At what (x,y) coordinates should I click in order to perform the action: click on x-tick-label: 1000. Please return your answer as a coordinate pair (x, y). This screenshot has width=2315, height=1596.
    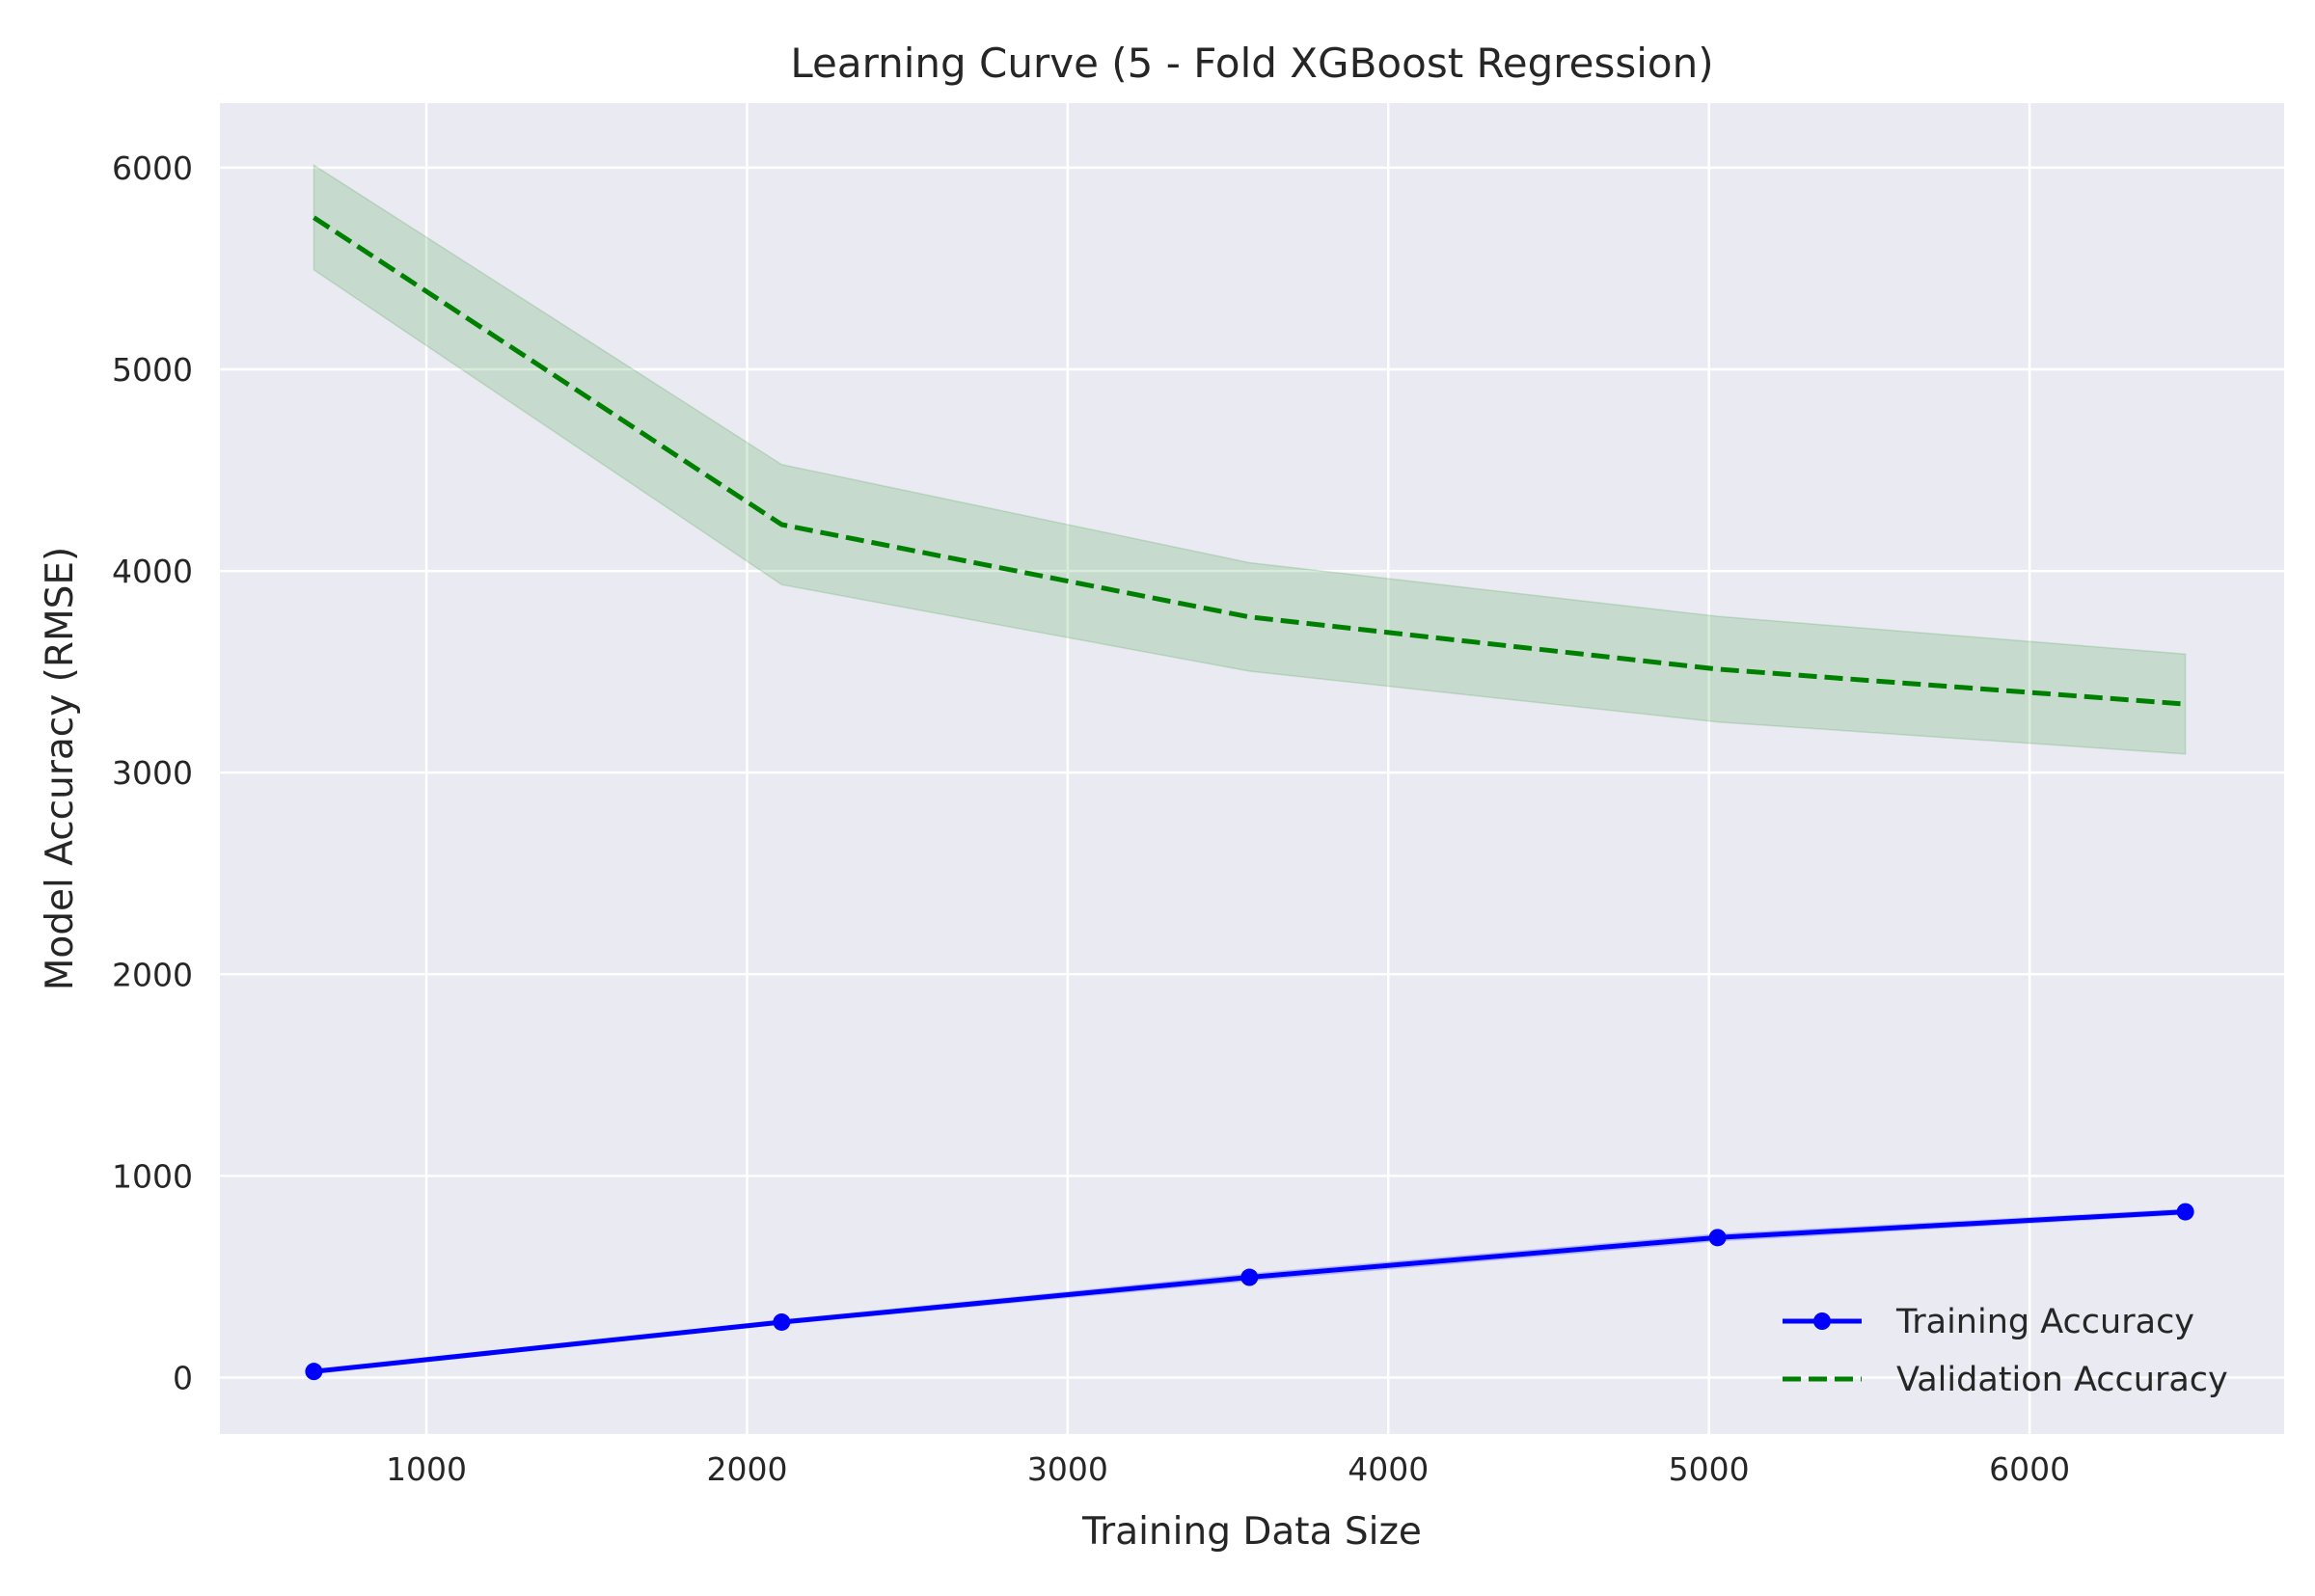
    Looking at the image, I should click on (427, 1469).